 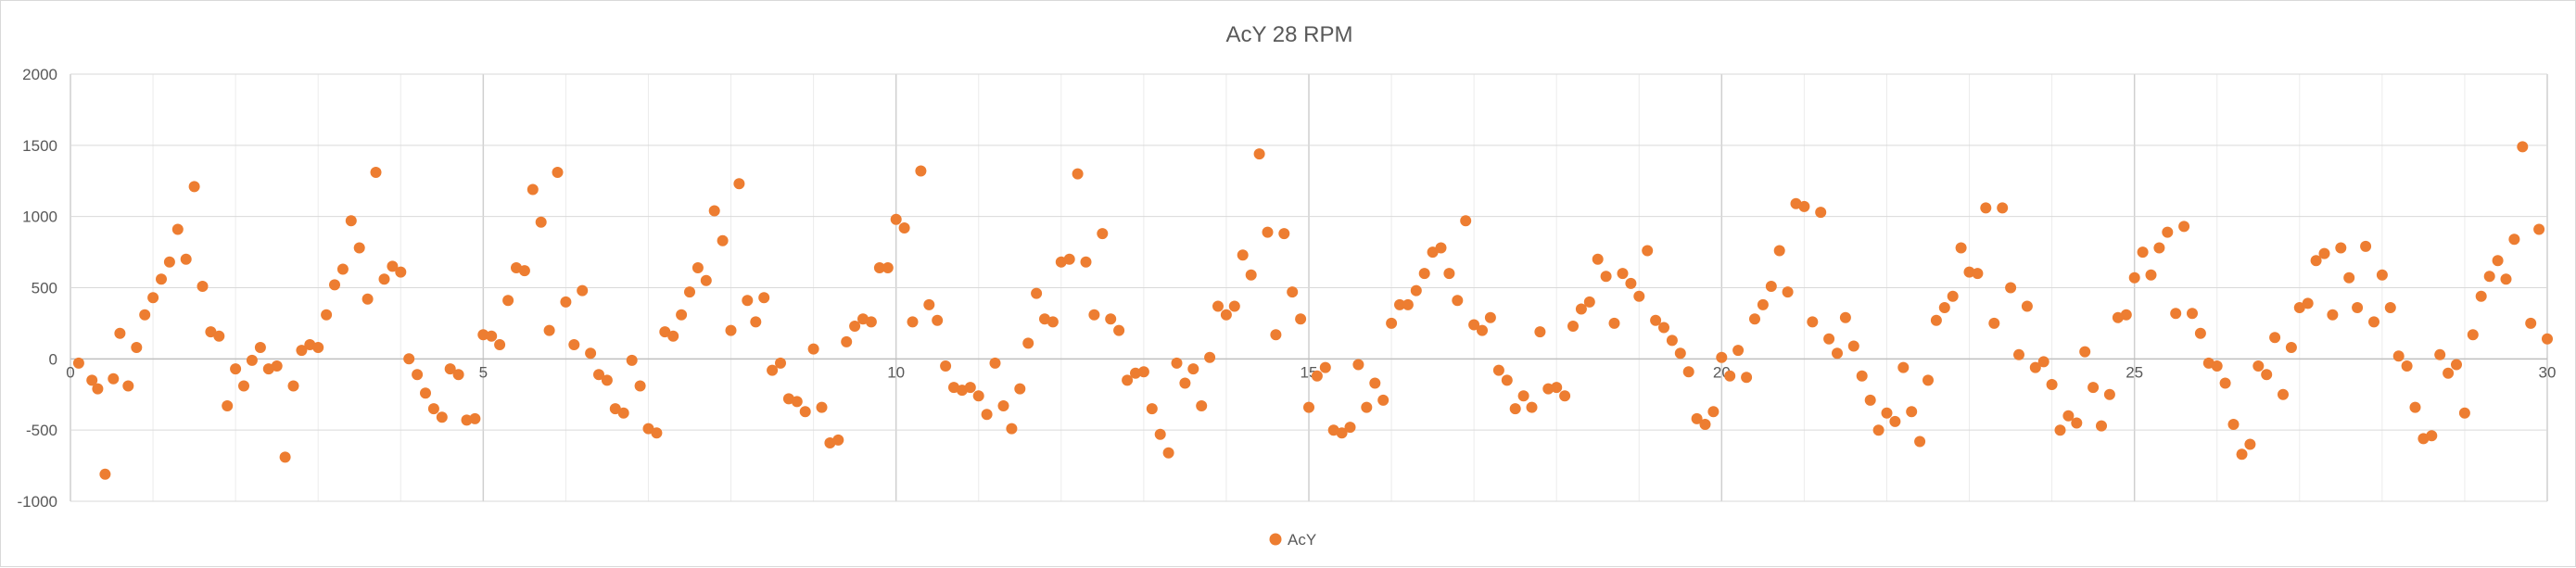 What do you see at coordinates (44, 288) in the screenshot?
I see `y-tick-label: 500` at bounding box center [44, 288].